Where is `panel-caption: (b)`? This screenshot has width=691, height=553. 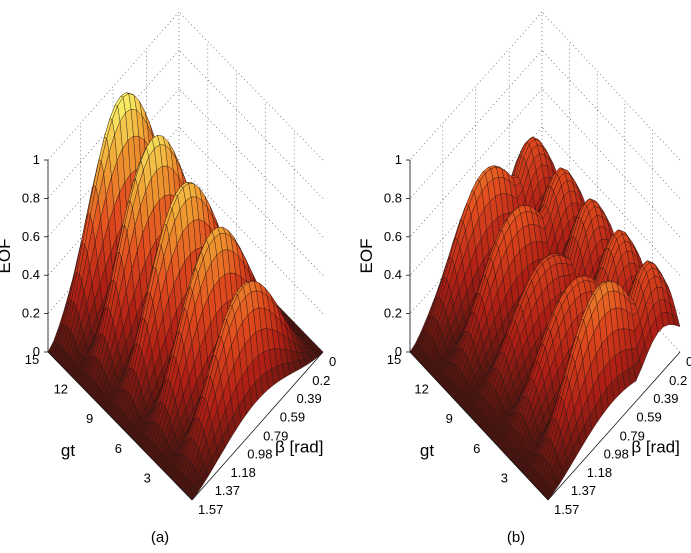
panel-caption: (b) is located at coordinates (516, 537).